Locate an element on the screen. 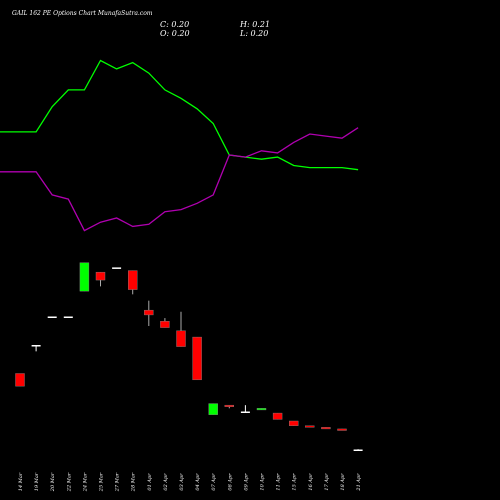  x-tick-label: 18 Apr is located at coordinates (343, 482).